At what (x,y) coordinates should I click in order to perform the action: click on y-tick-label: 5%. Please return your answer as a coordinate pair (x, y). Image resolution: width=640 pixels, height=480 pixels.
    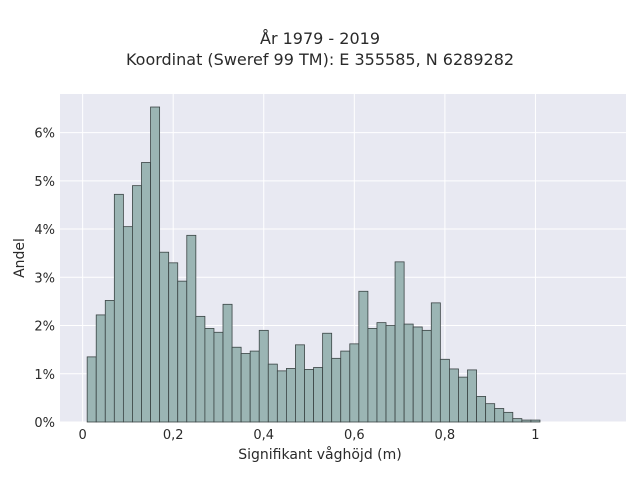
    Looking at the image, I should click on (44, 182).